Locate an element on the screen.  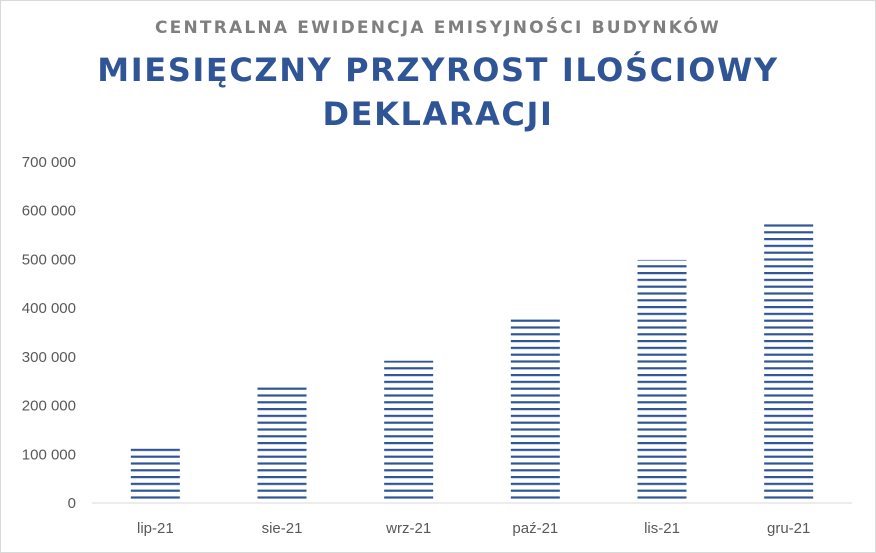
x-tick-label: wrz-21 is located at coordinates (408, 528).